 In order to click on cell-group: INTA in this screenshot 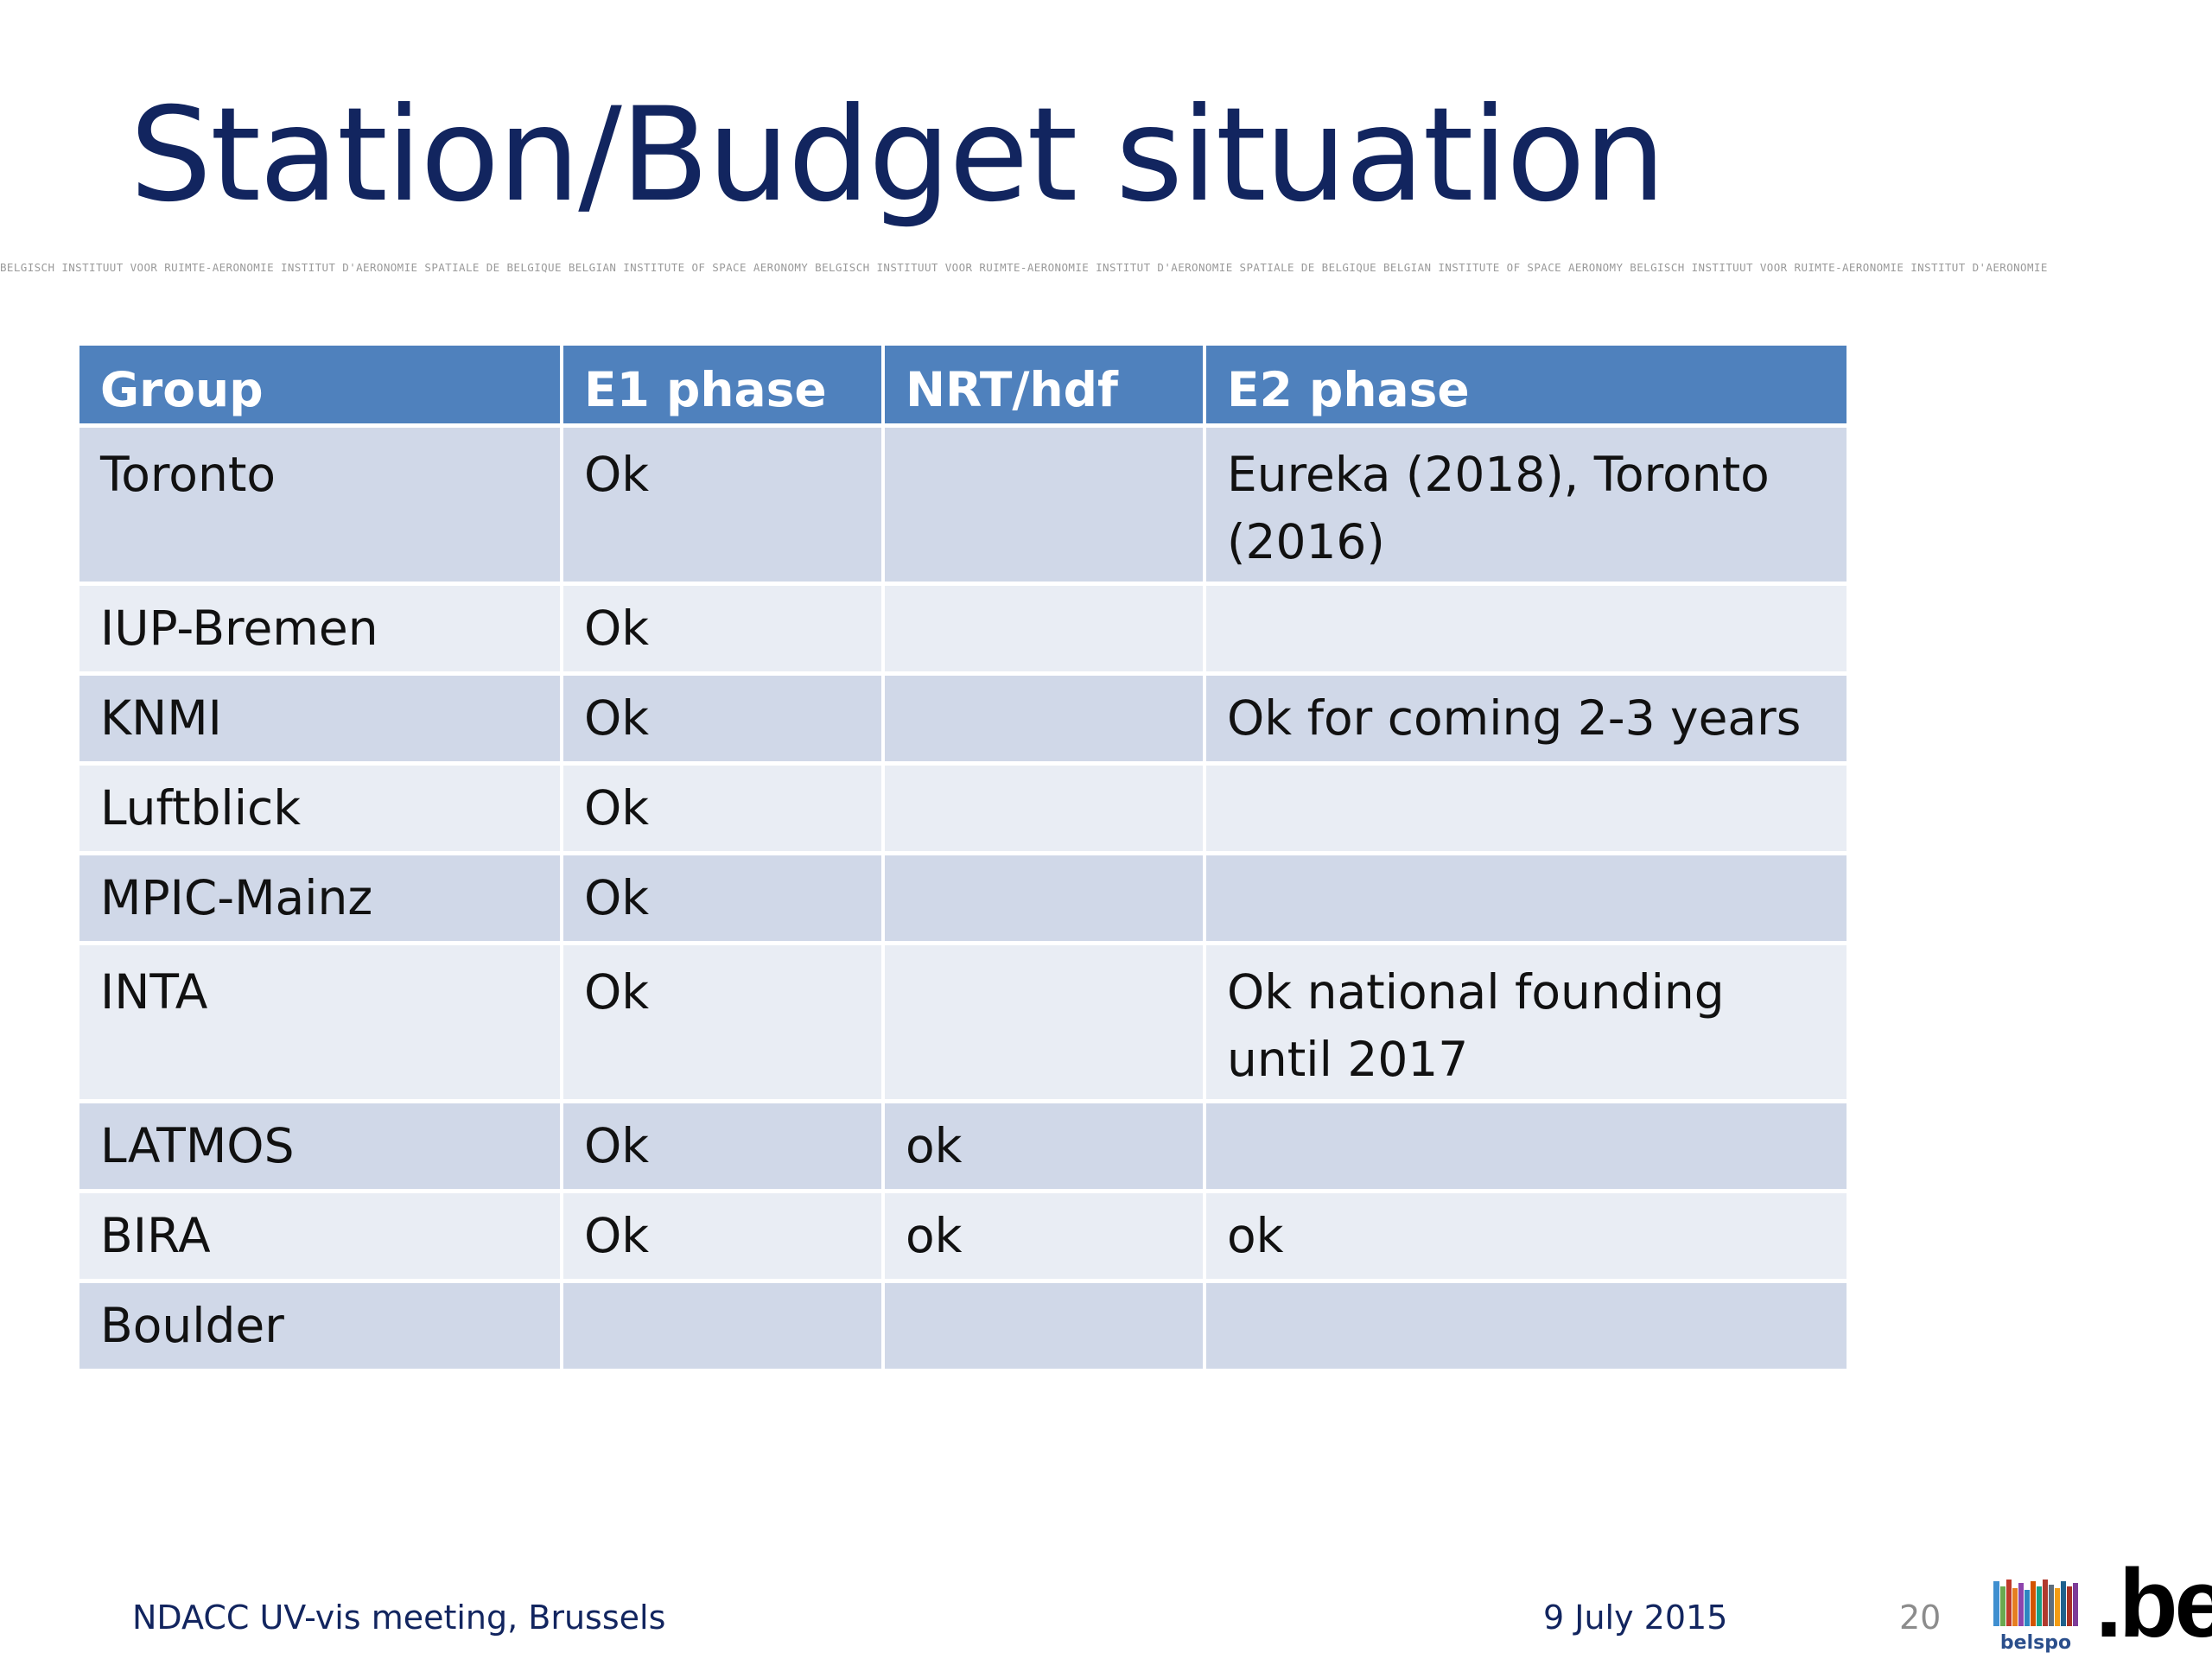, I will do `click(319, 1022)`.